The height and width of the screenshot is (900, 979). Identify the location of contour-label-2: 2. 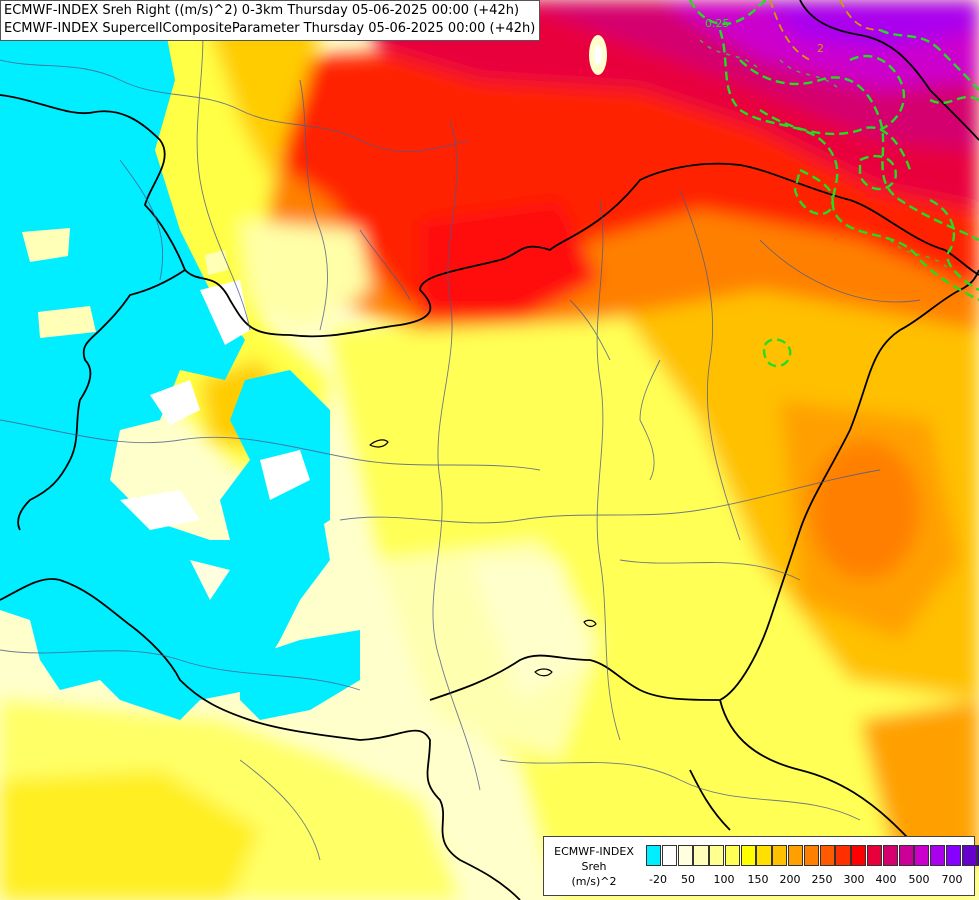
(820, 48).